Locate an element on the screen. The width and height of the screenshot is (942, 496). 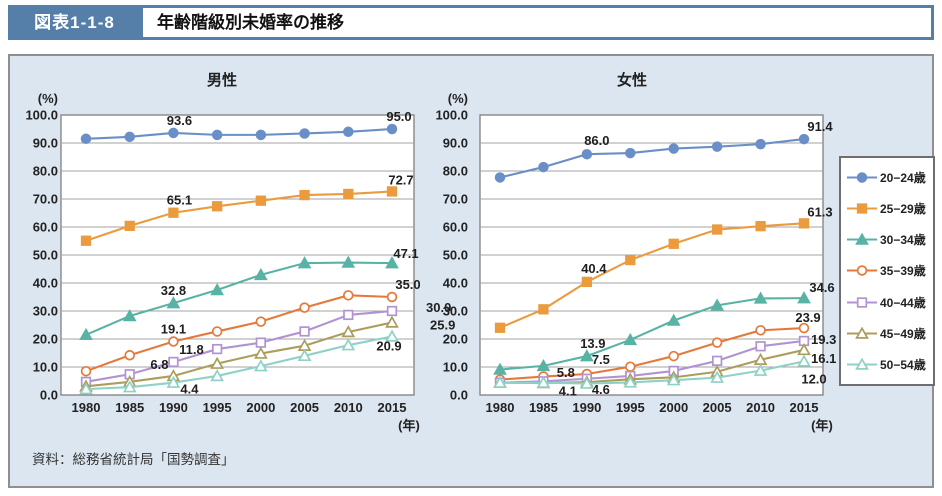
y-tick-label: 10.0 is located at coordinates (45, 367).